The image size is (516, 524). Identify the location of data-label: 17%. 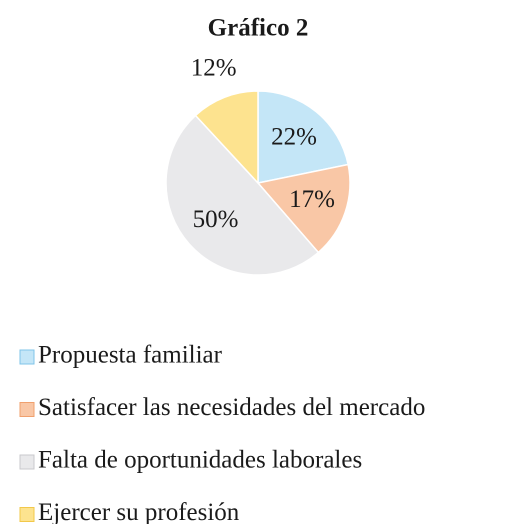
(312, 199).